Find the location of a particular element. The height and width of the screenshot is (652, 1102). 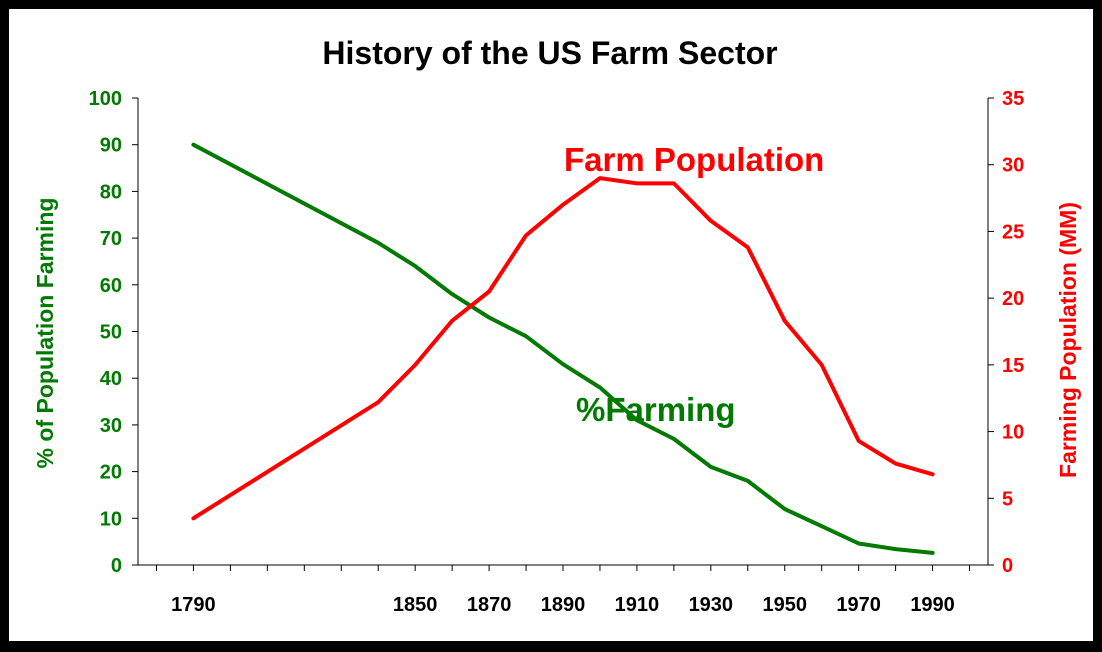

right-tick-label: 10 is located at coordinates (1013, 433).